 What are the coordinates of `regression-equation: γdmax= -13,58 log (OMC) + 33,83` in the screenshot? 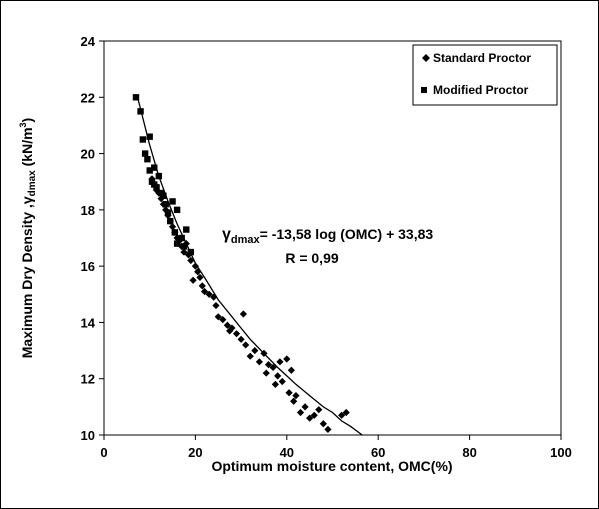 It's located at (327, 236).